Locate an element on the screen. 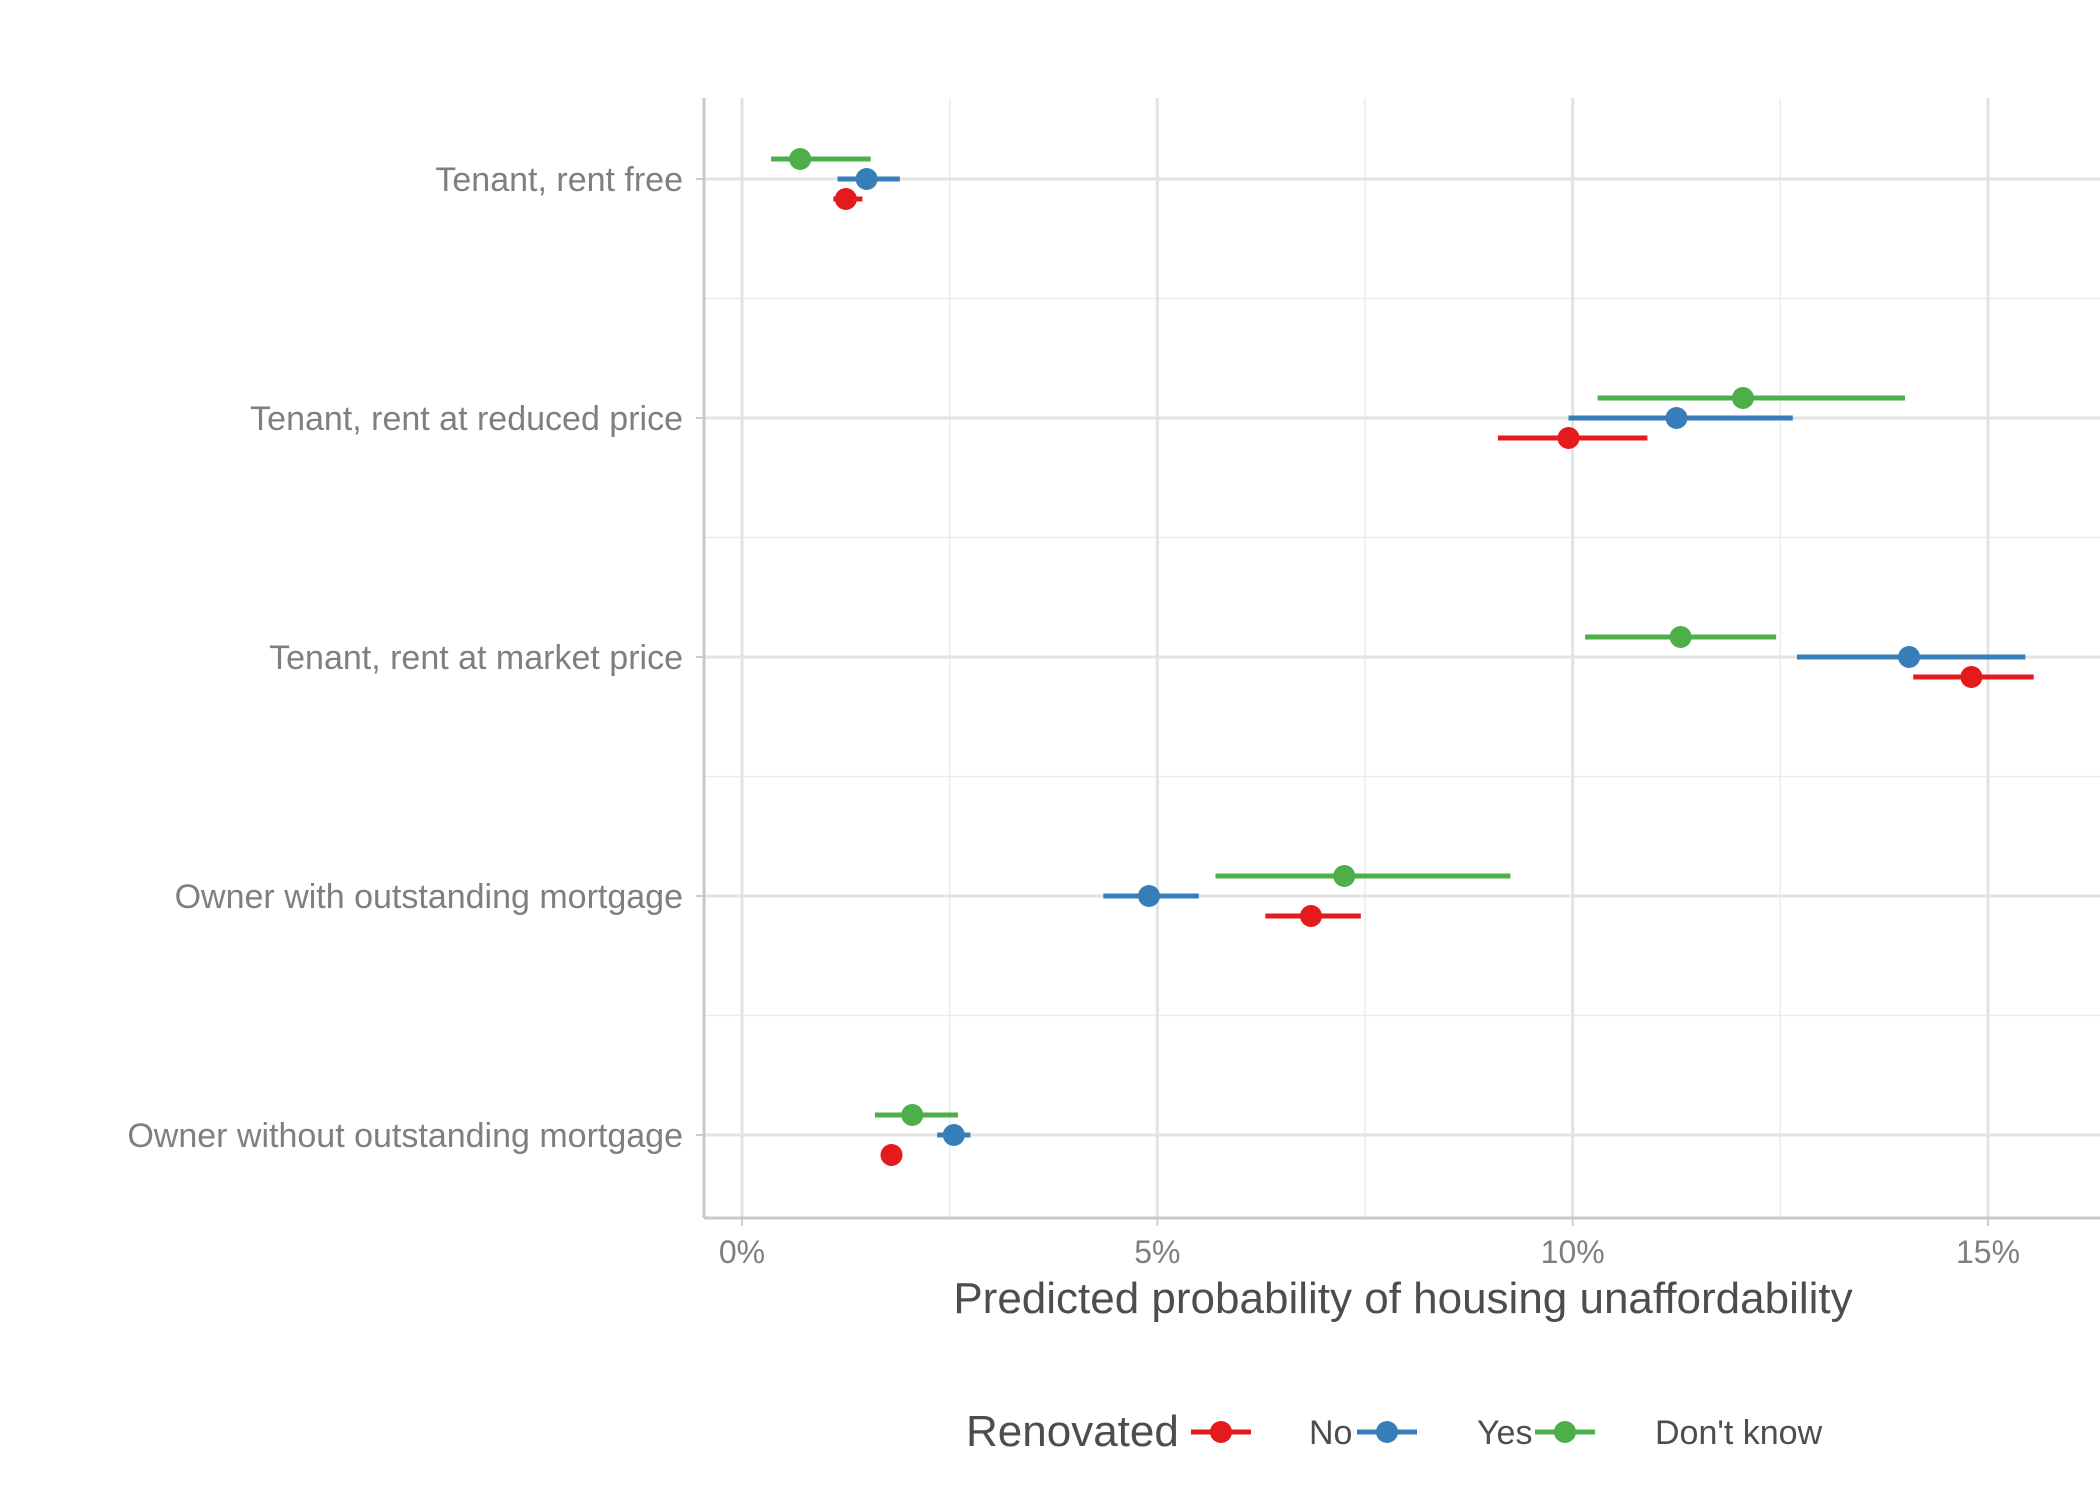 The height and width of the screenshot is (1499, 2100). legend-label: Don't know is located at coordinates (1739, 1433).